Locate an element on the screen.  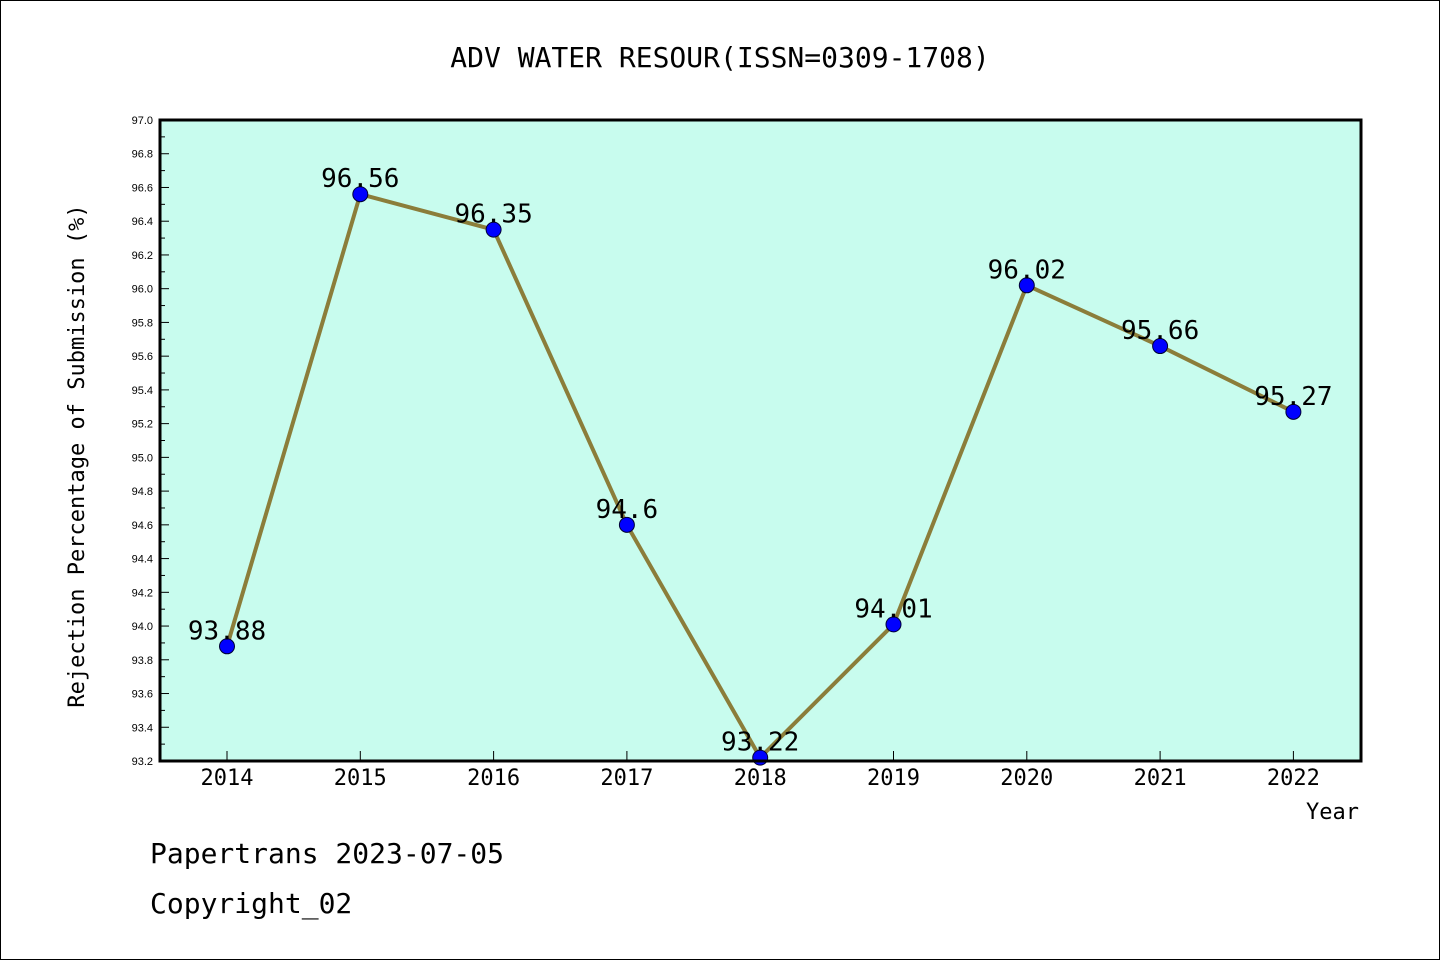
footer-copyright: Copyright_02 is located at coordinates (251, 904).